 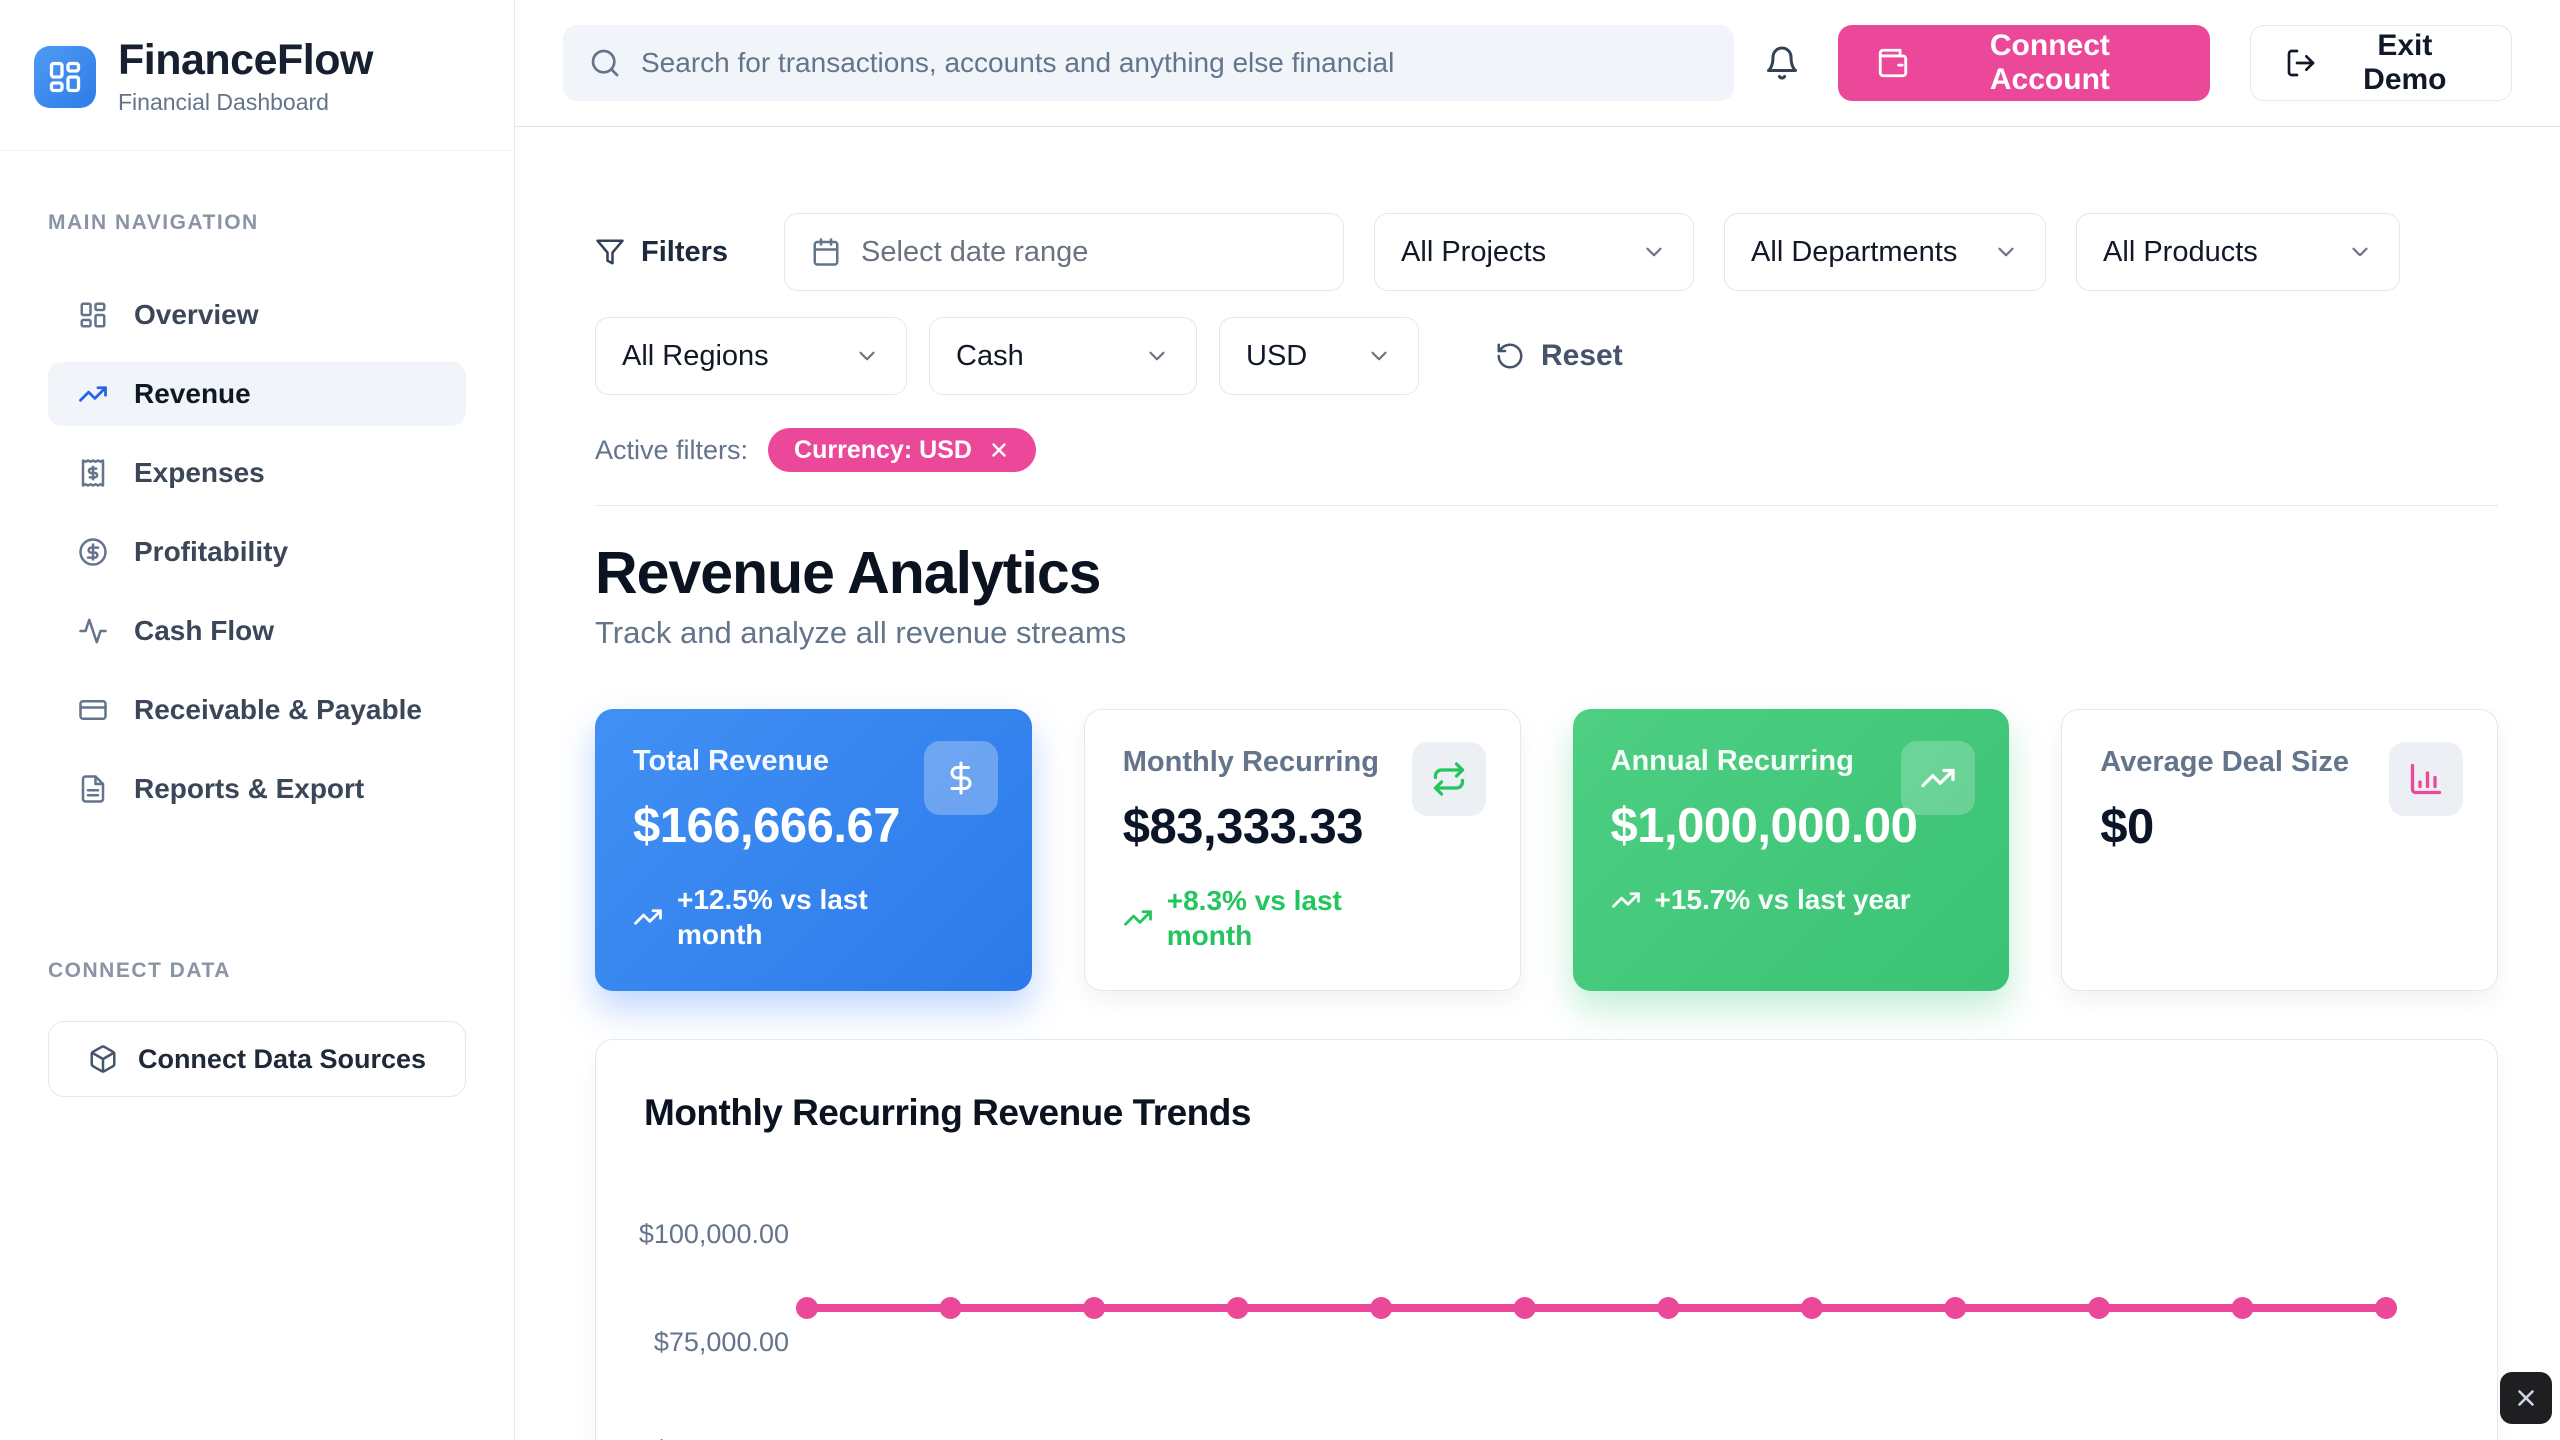 I want to click on active-filter-chip-currency: Currency: USD, so click(x=902, y=450).